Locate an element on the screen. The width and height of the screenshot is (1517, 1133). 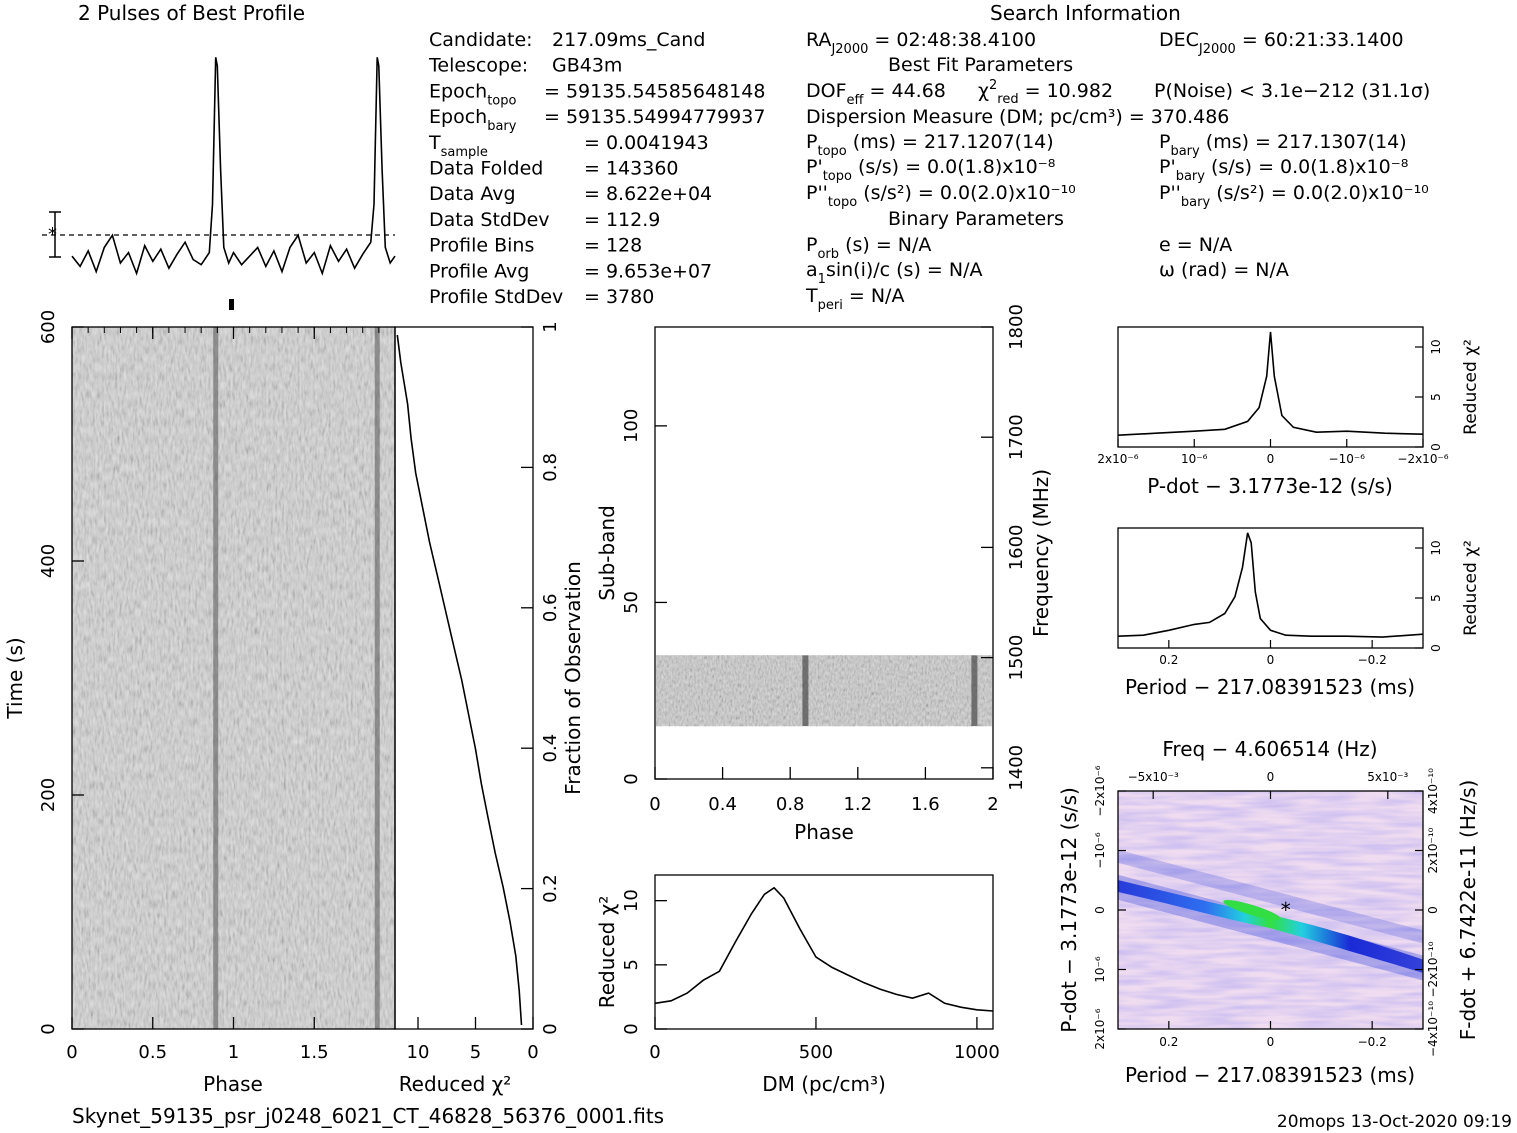
cand-info-row: Candidate: 217.09ms_Cand is located at coordinates (567, 40).